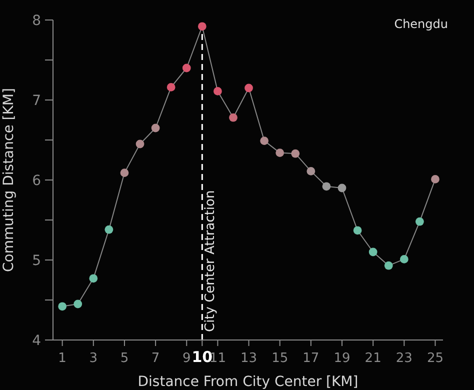  I want to click on ref-line-label: City Center Attraction, so click(210, 261).